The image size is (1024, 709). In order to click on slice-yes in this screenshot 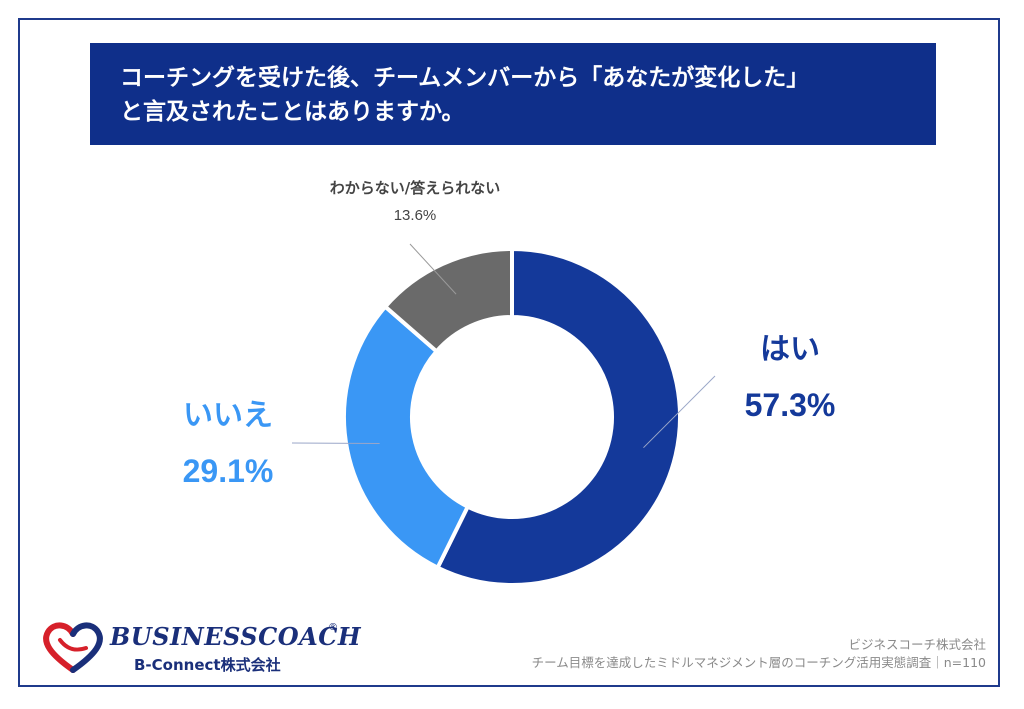, I will do `click(558, 416)`.